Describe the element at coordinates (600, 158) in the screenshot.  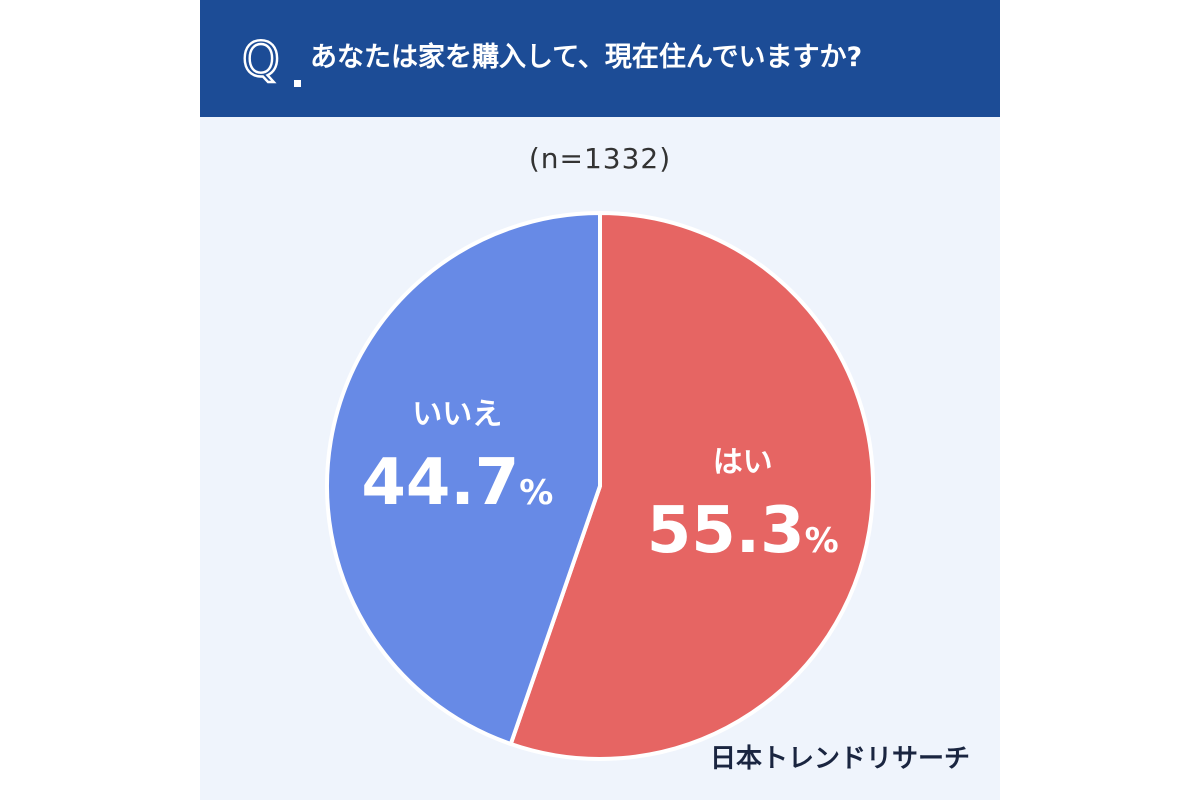
I see `sample-size: (n=1332)` at that location.